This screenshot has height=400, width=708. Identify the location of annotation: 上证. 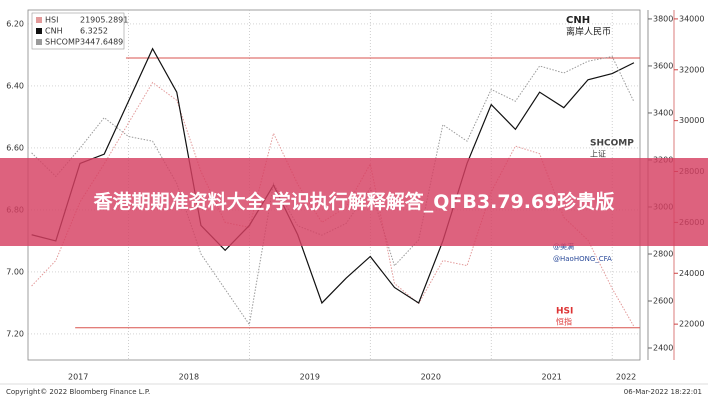
(598, 154).